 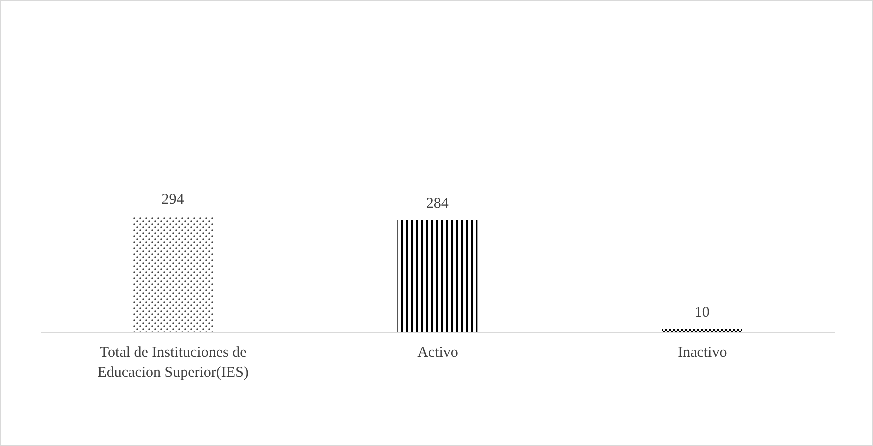 What do you see at coordinates (438, 353) in the screenshot?
I see `x-tick-label: Activo` at bounding box center [438, 353].